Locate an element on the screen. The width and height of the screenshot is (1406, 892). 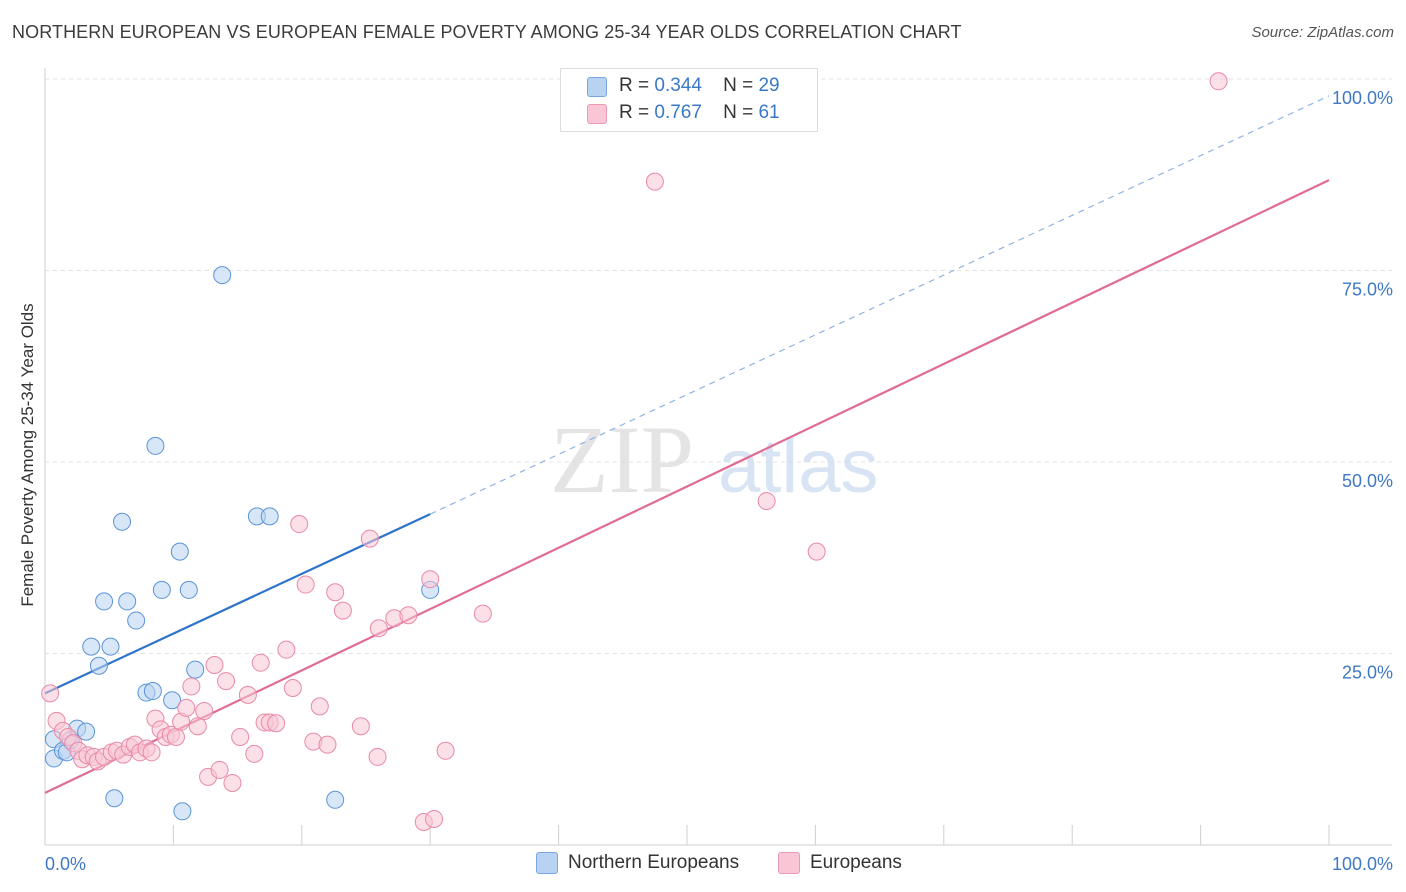
legend-n-value: 29 is located at coordinates (769, 85).